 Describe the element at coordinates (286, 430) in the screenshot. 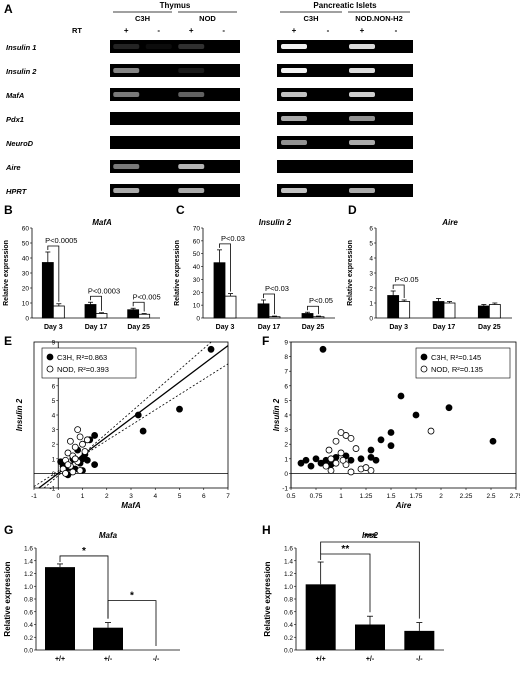

I see `y-tick-label: 3` at that location.